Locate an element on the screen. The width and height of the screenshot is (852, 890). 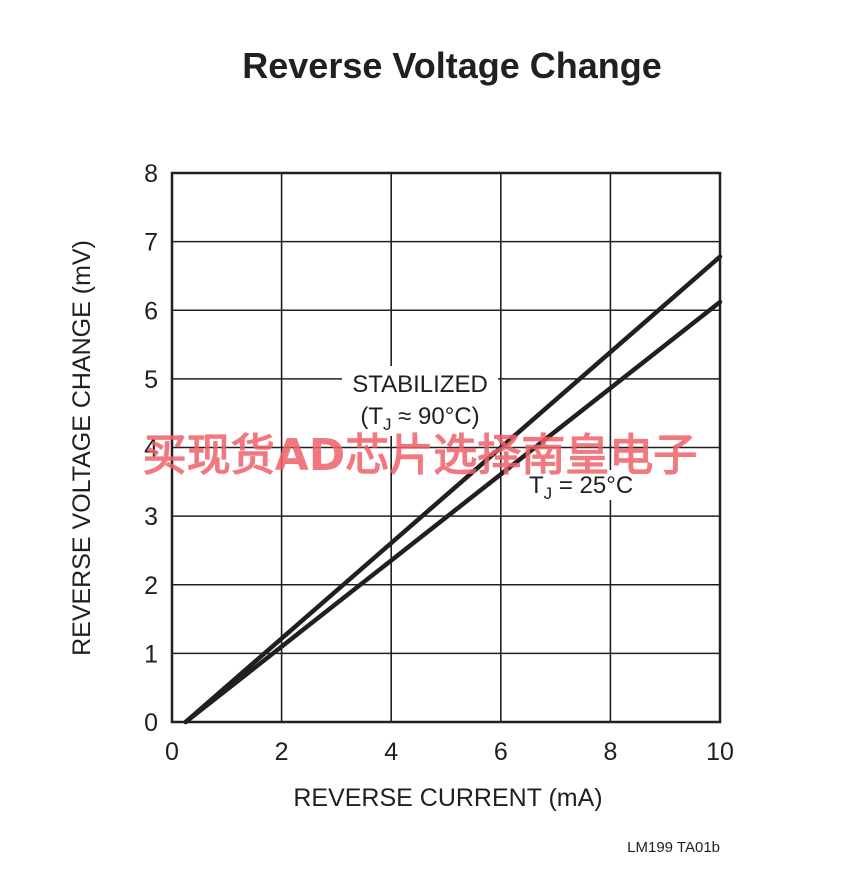
x-tick-label: 8 is located at coordinates (610, 752).